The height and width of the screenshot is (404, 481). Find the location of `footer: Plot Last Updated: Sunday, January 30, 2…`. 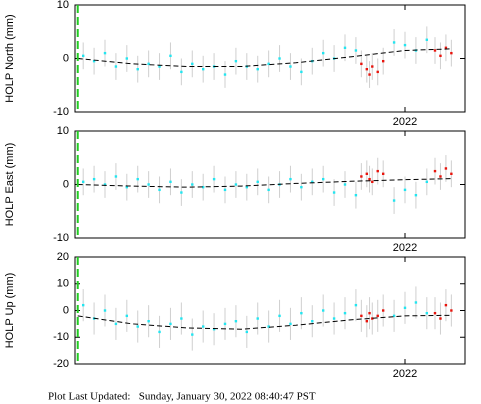

footer: Plot Last Updated: Sunday, January 30, 2… is located at coordinates (182, 397).